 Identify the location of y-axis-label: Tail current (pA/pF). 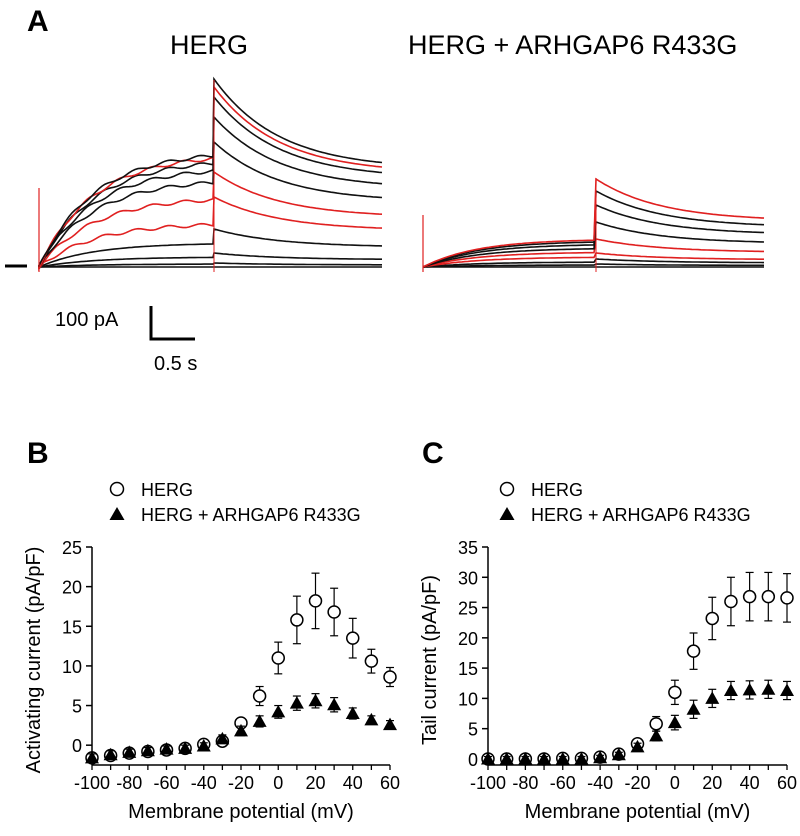
(430, 660).